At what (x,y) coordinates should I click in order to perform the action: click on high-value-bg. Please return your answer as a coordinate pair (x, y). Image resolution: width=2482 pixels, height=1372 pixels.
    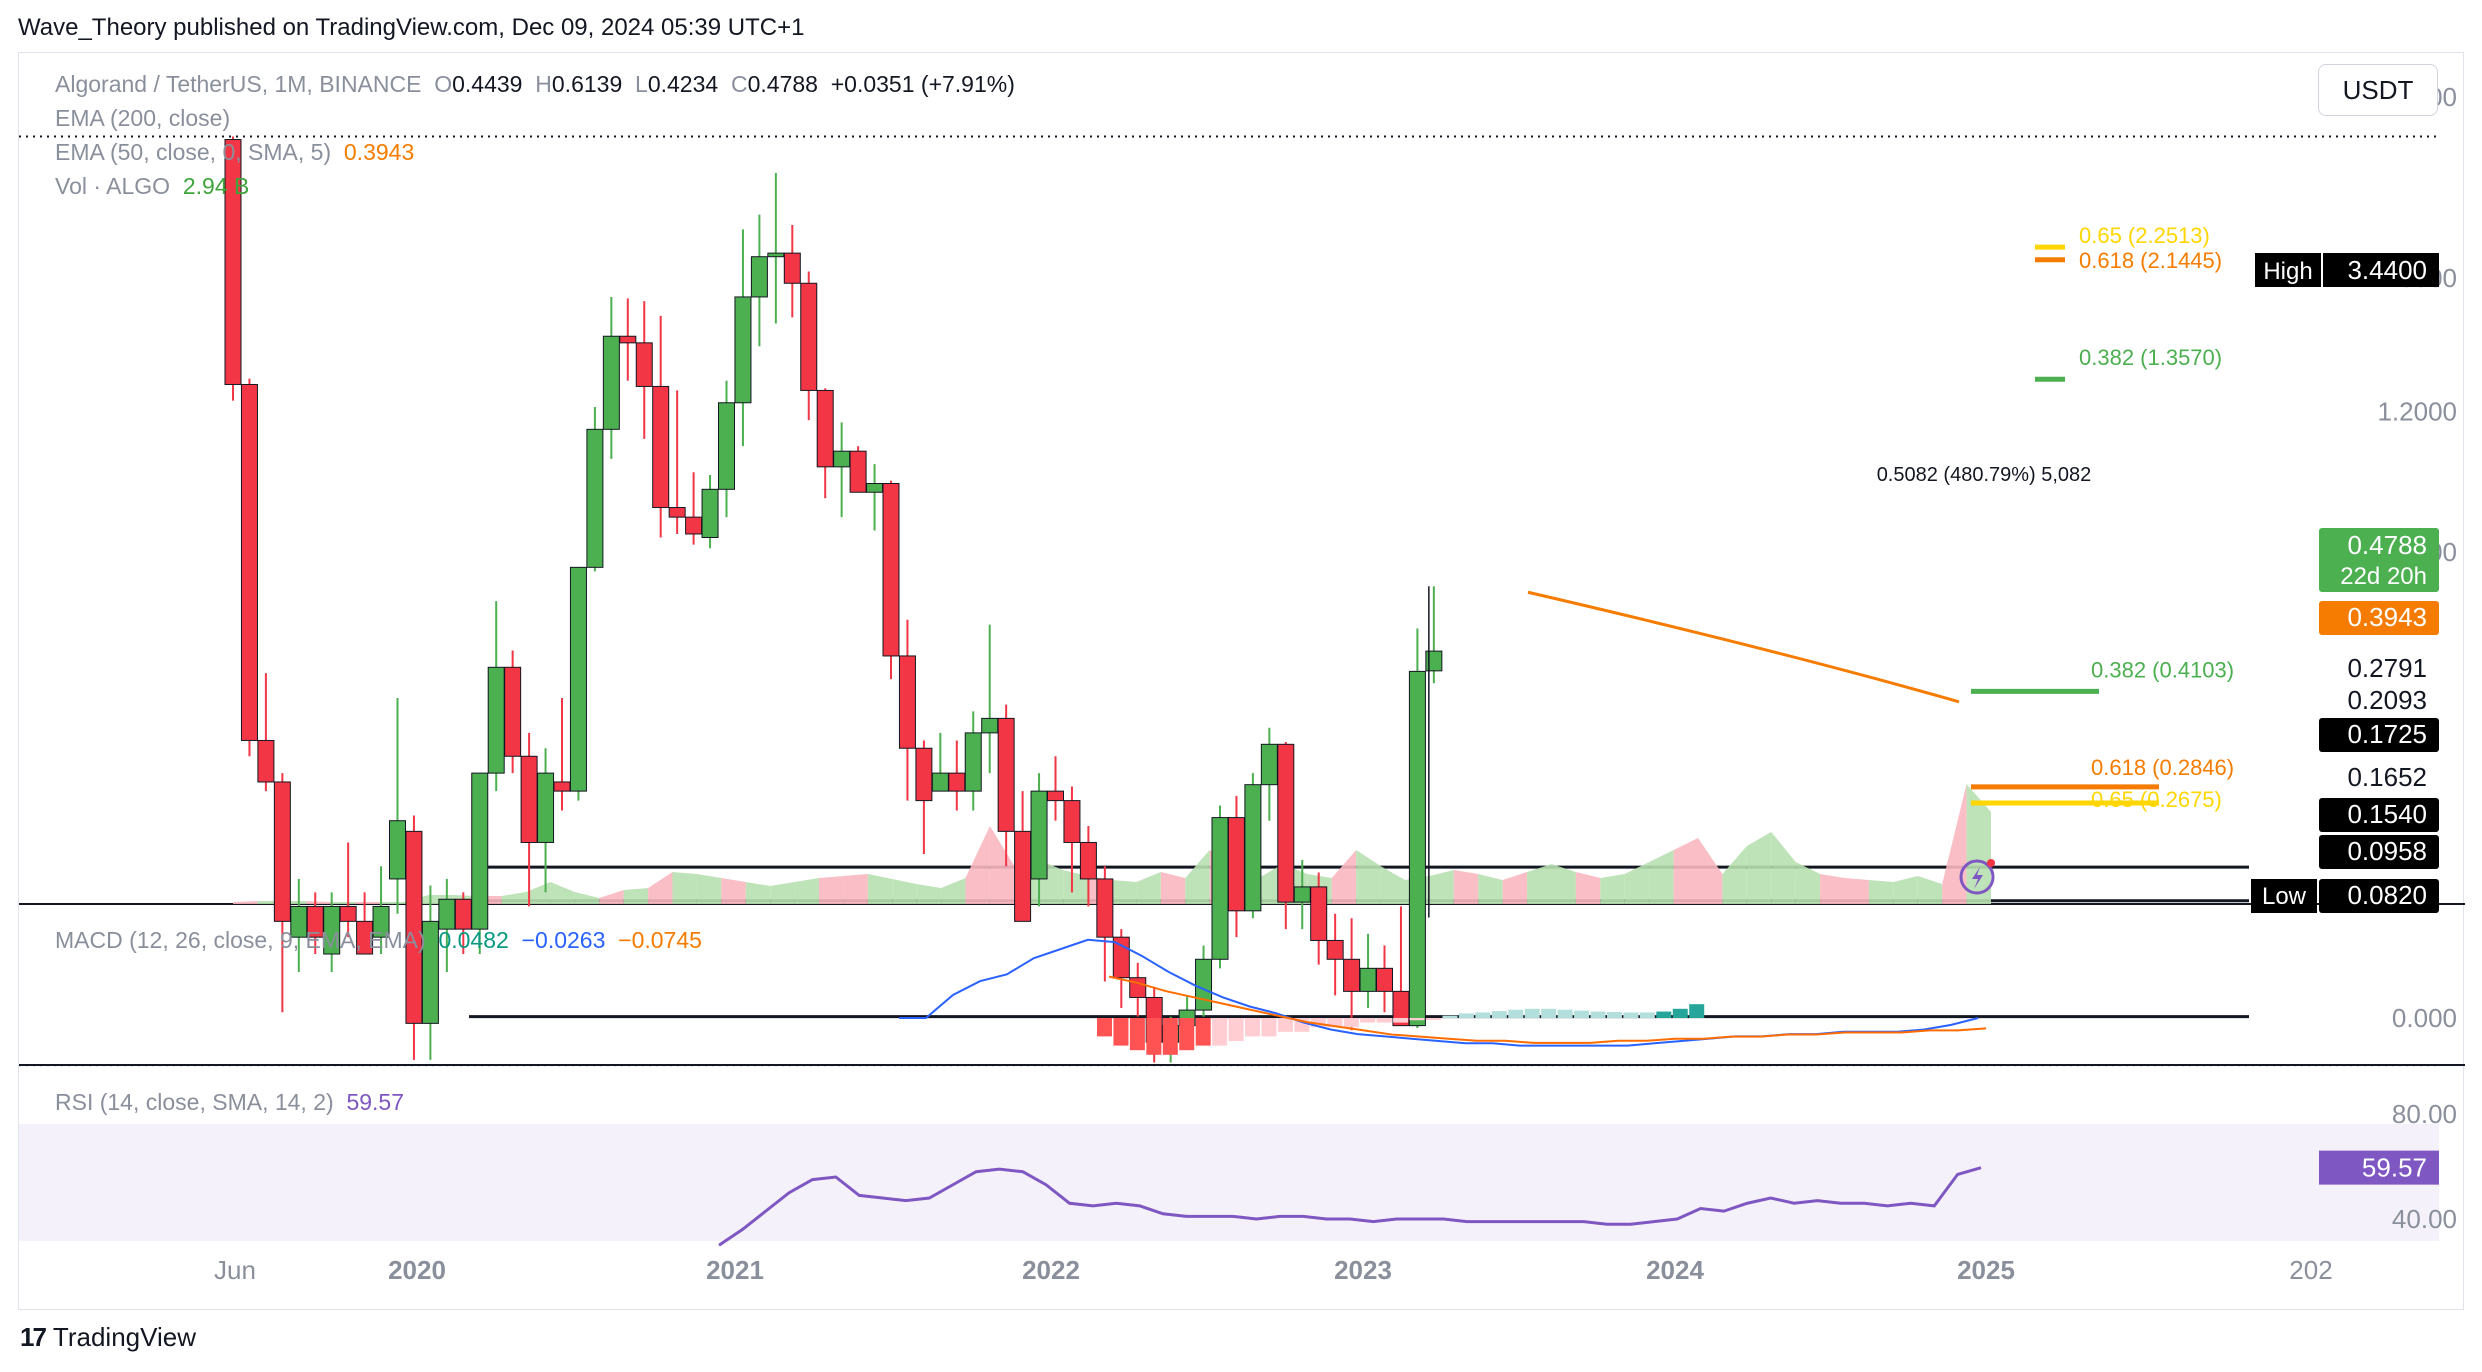
    Looking at the image, I should click on (2381, 270).